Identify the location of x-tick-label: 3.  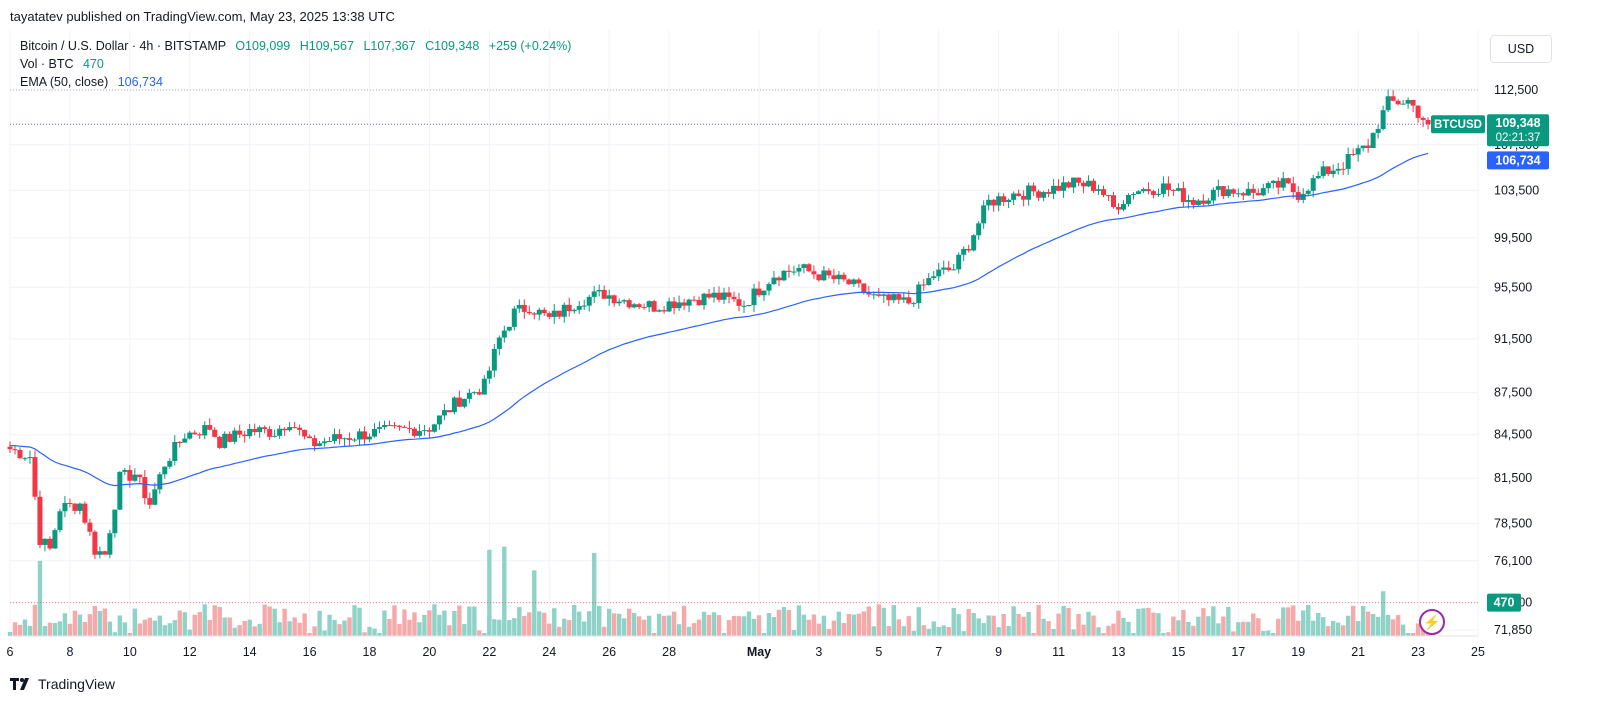
(818, 652).